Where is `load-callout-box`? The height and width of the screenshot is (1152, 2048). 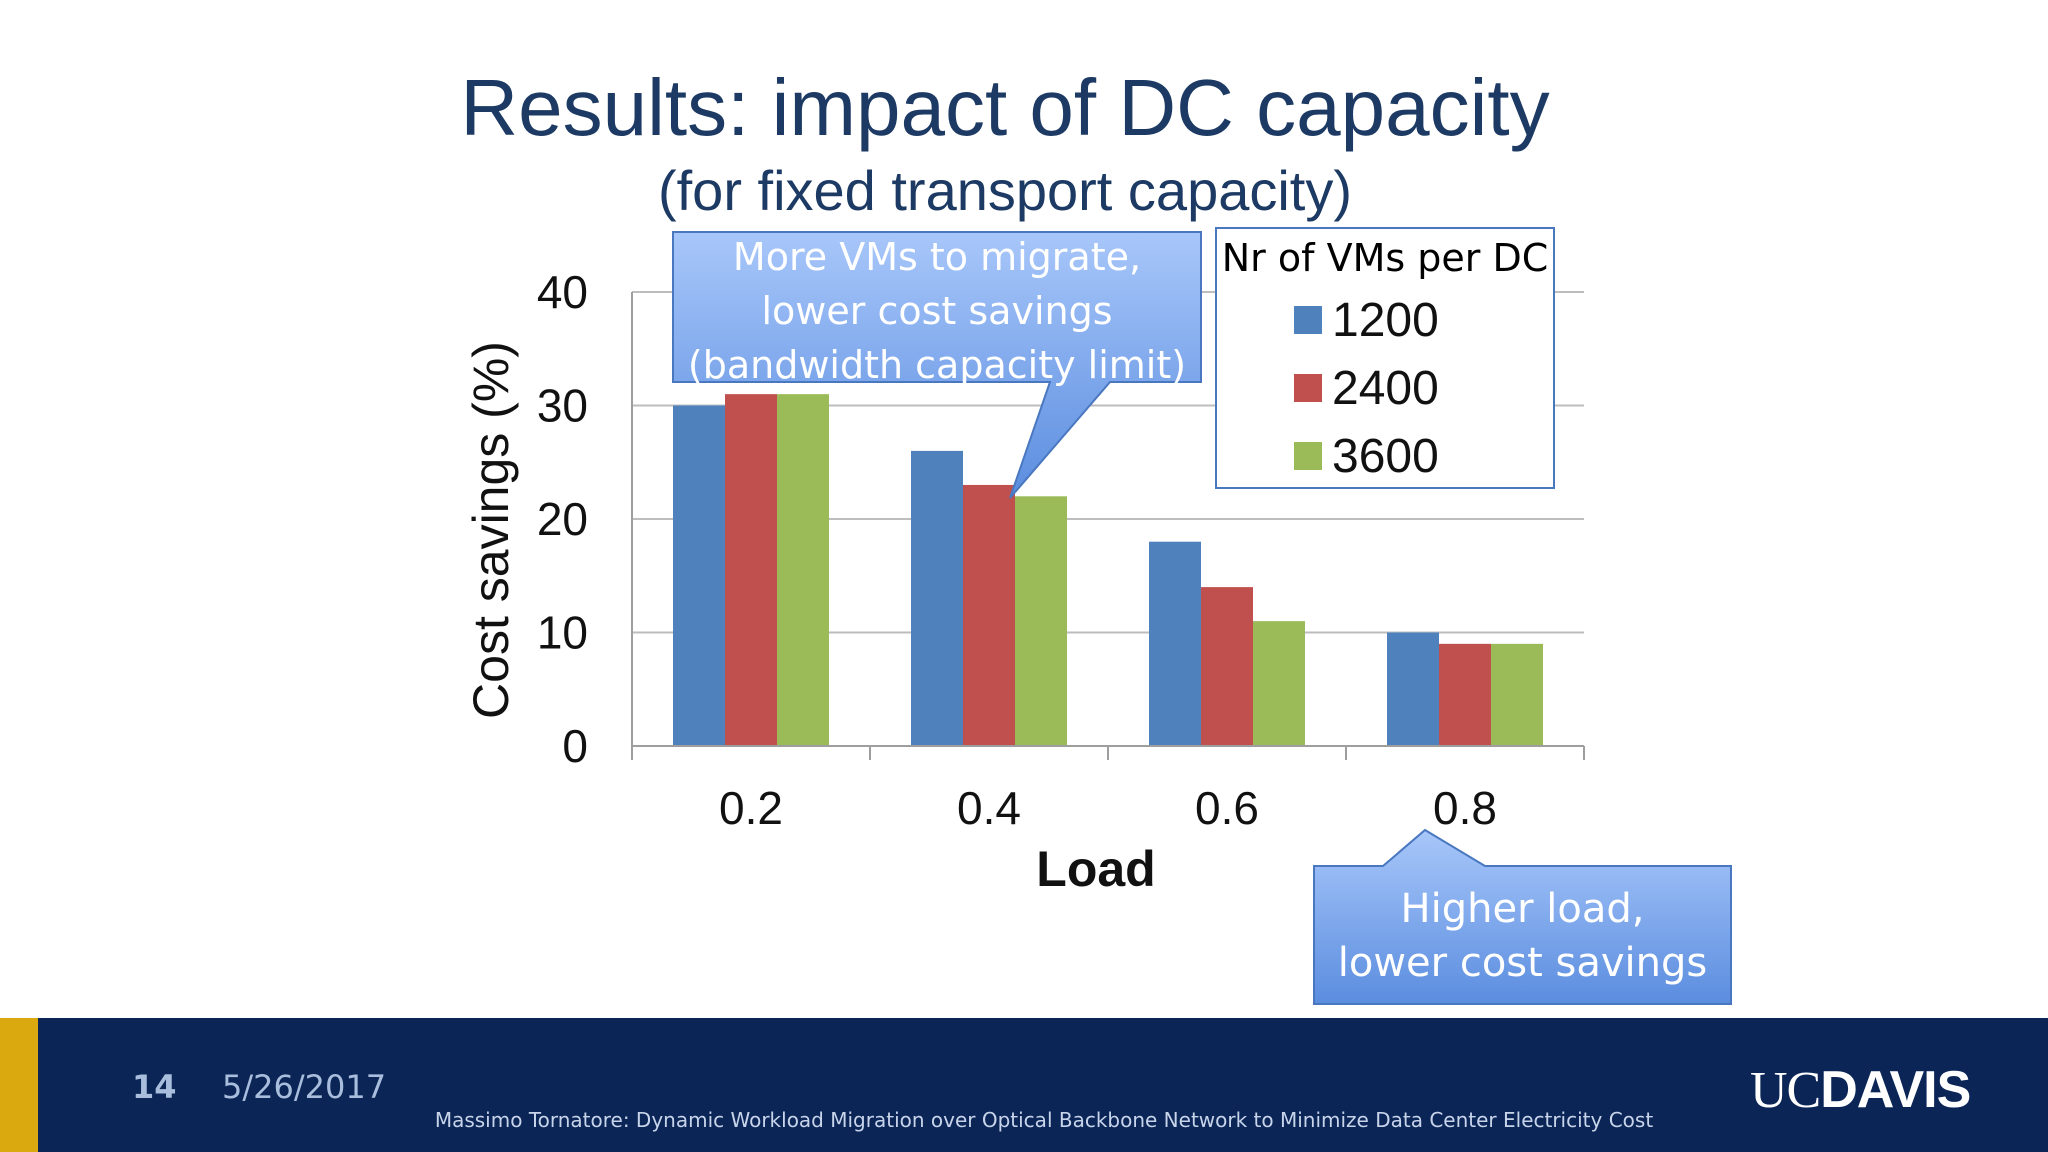 load-callout-box is located at coordinates (1522, 916).